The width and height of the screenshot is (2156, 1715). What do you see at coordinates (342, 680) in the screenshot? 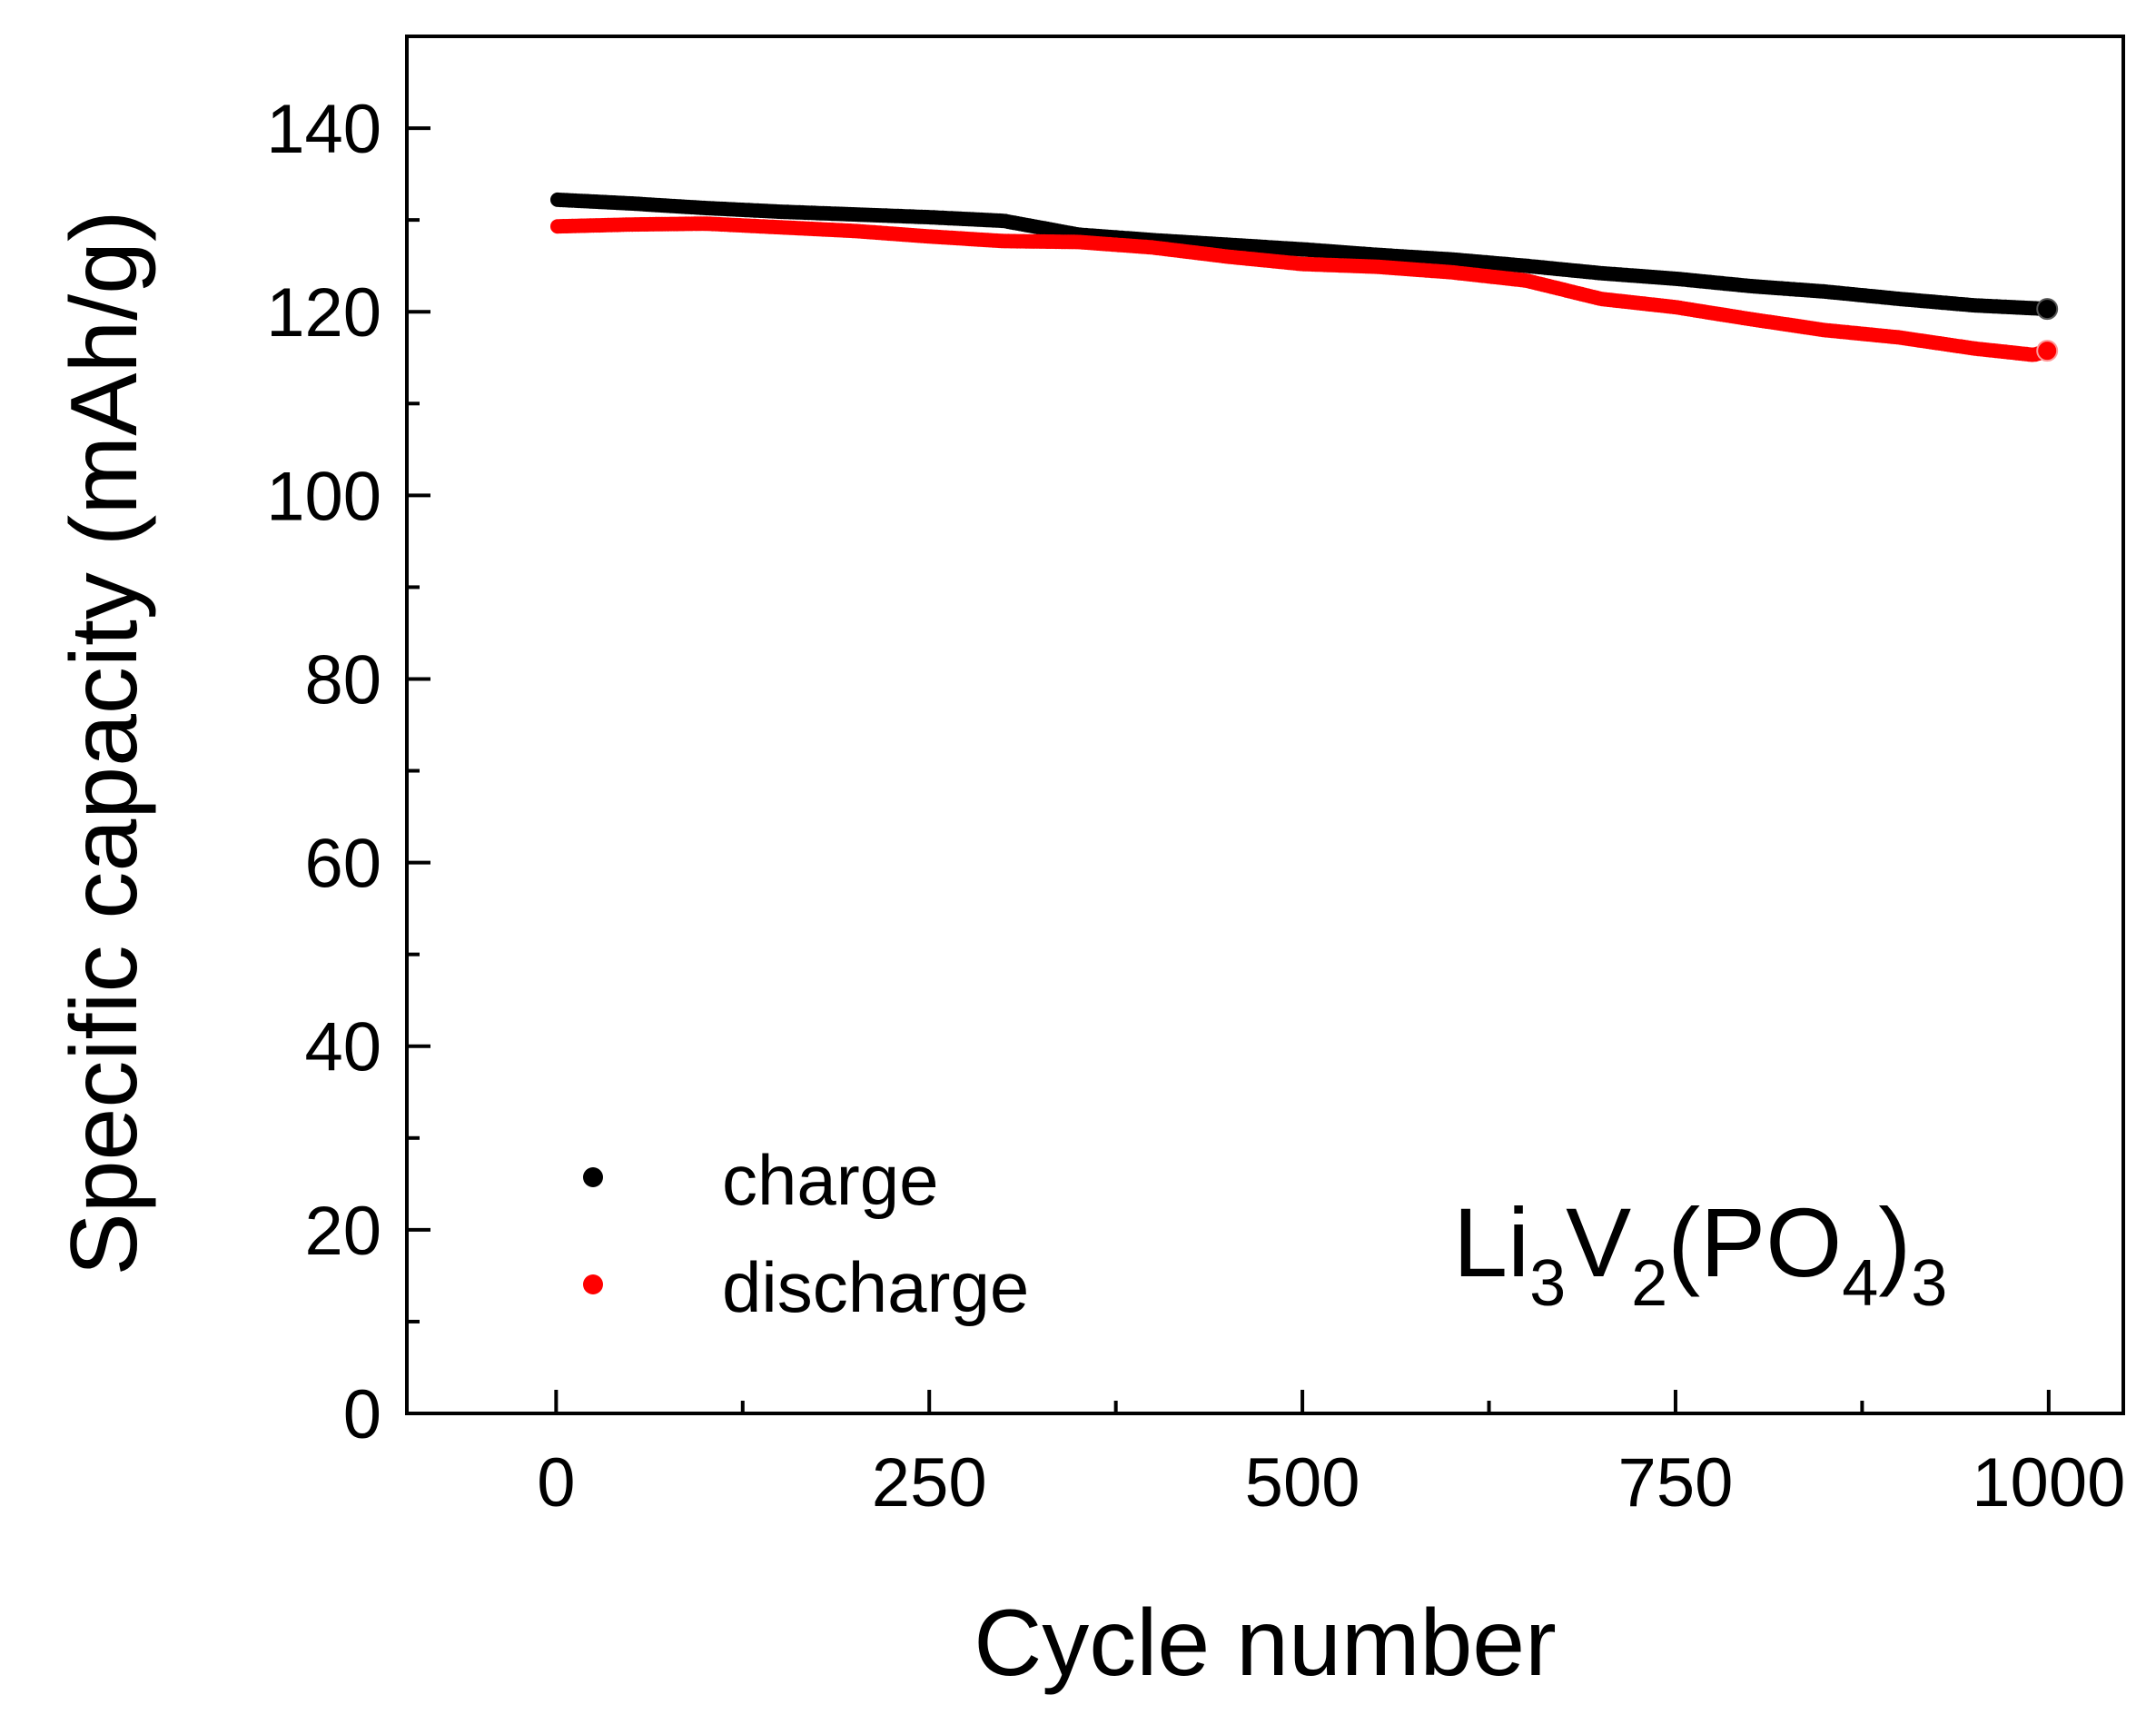
I see `y-tick-label: 80` at bounding box center [342, 680].